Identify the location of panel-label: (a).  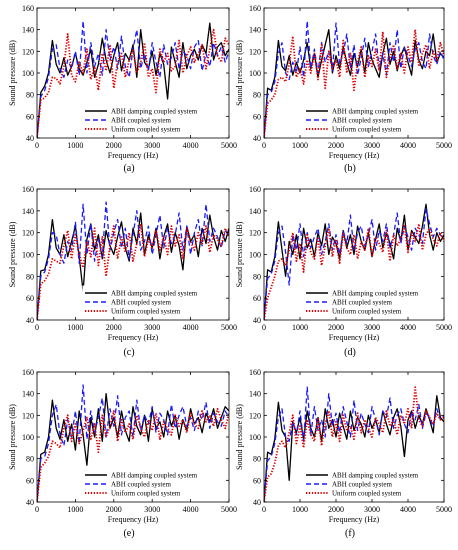
(128, 168).